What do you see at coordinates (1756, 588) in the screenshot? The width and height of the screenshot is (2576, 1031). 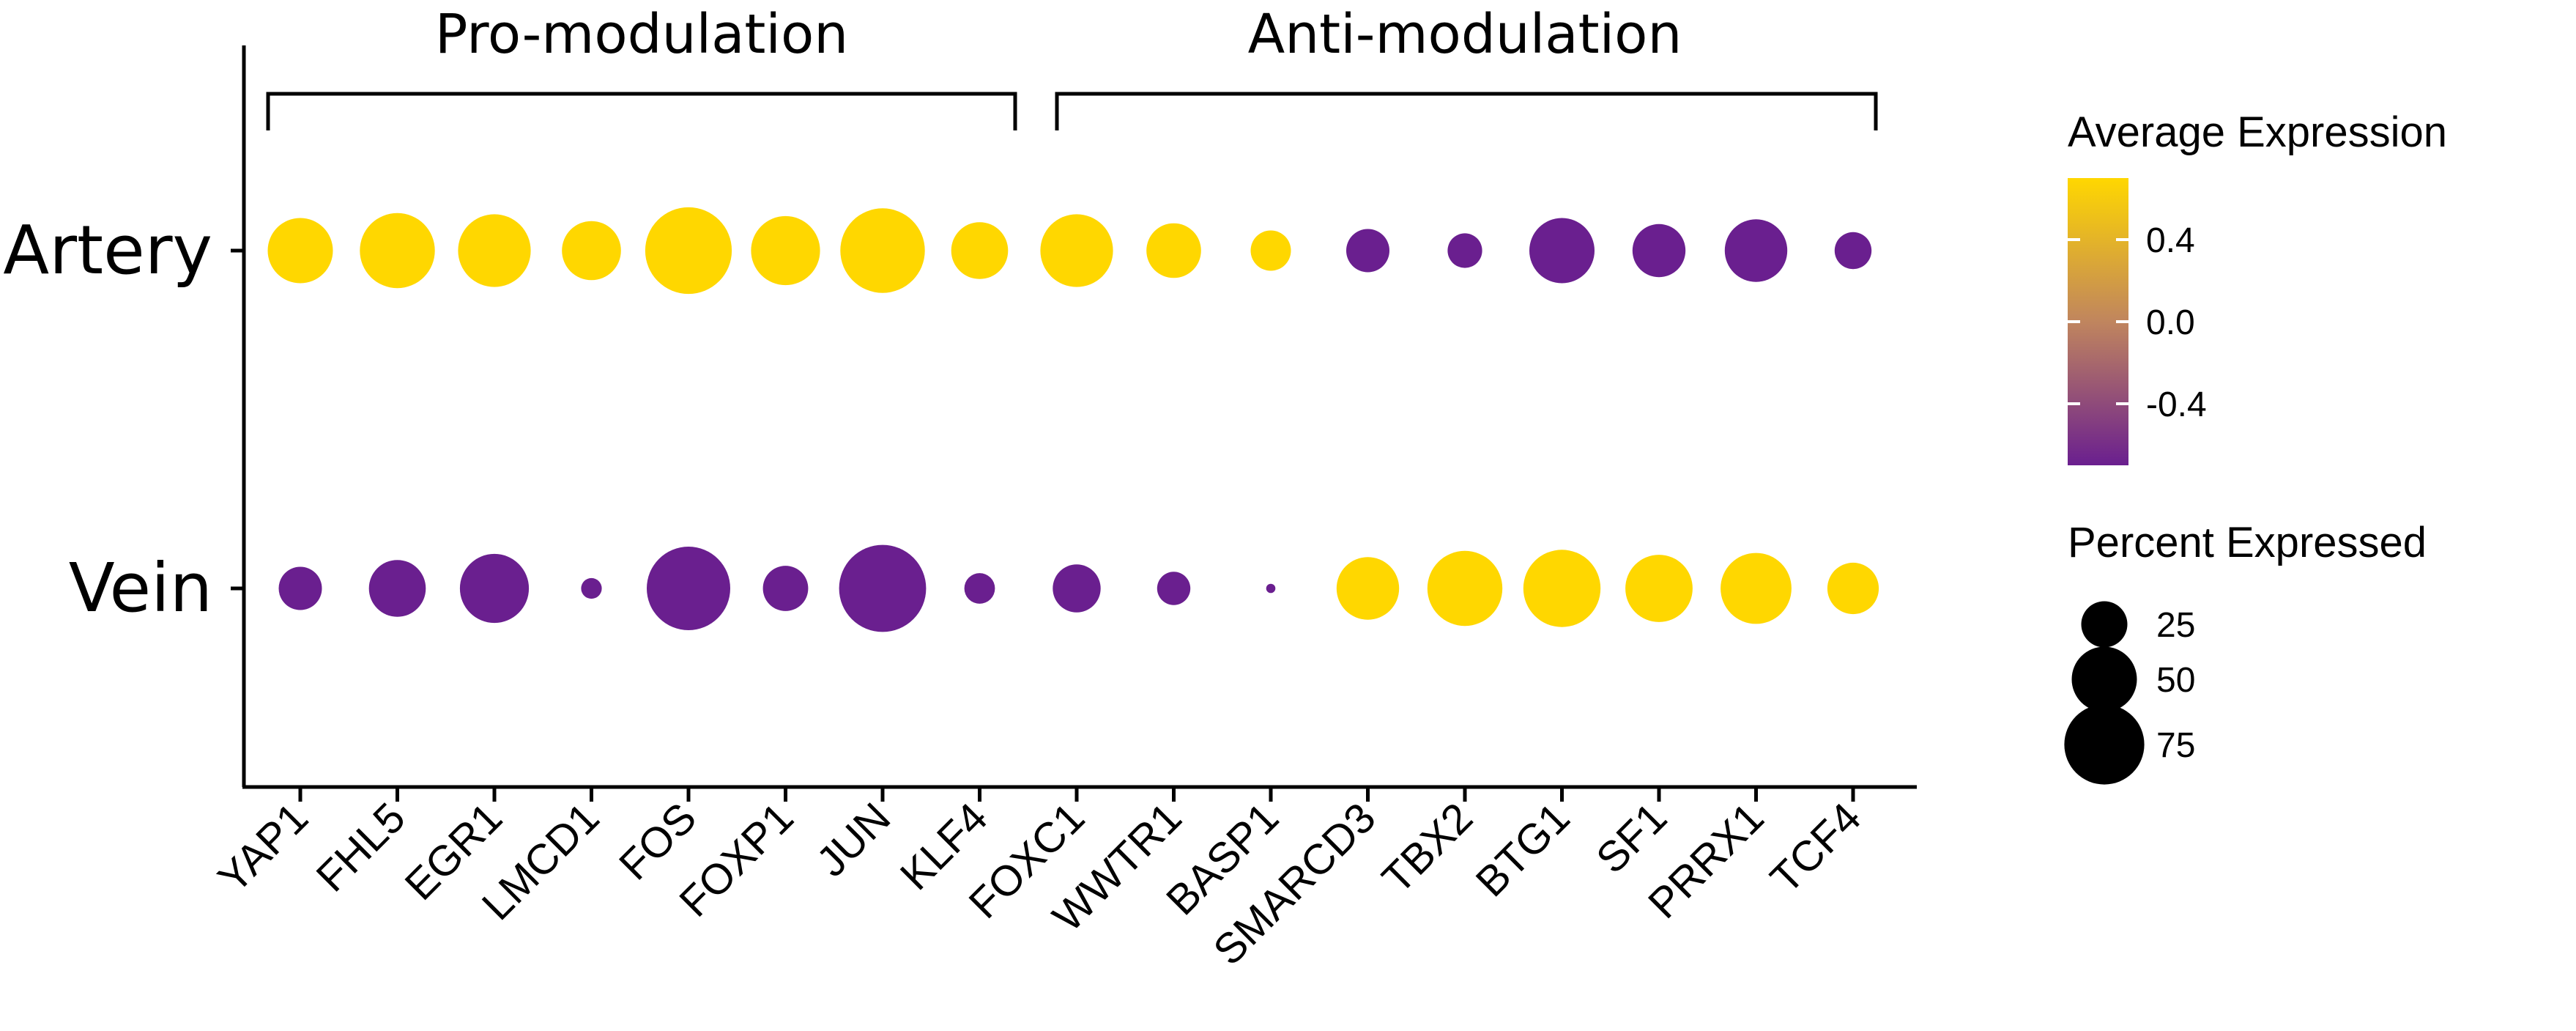 I see `dot-vein-prrx1` at bounding box center [1756, 588].